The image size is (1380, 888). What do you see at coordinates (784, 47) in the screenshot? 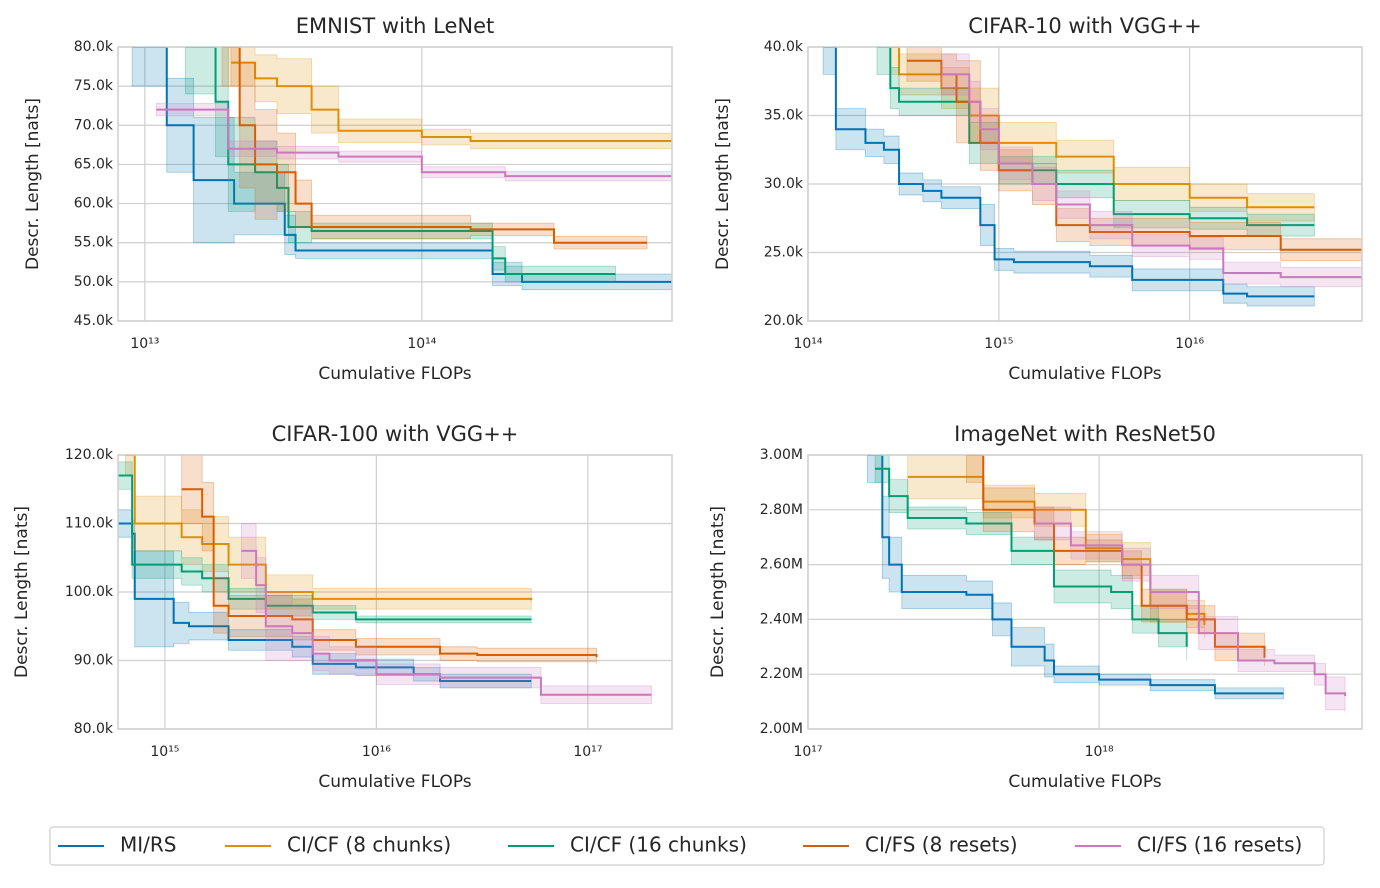
I see `y-tick-label: 40.0k` at bounding box center [784, 47].